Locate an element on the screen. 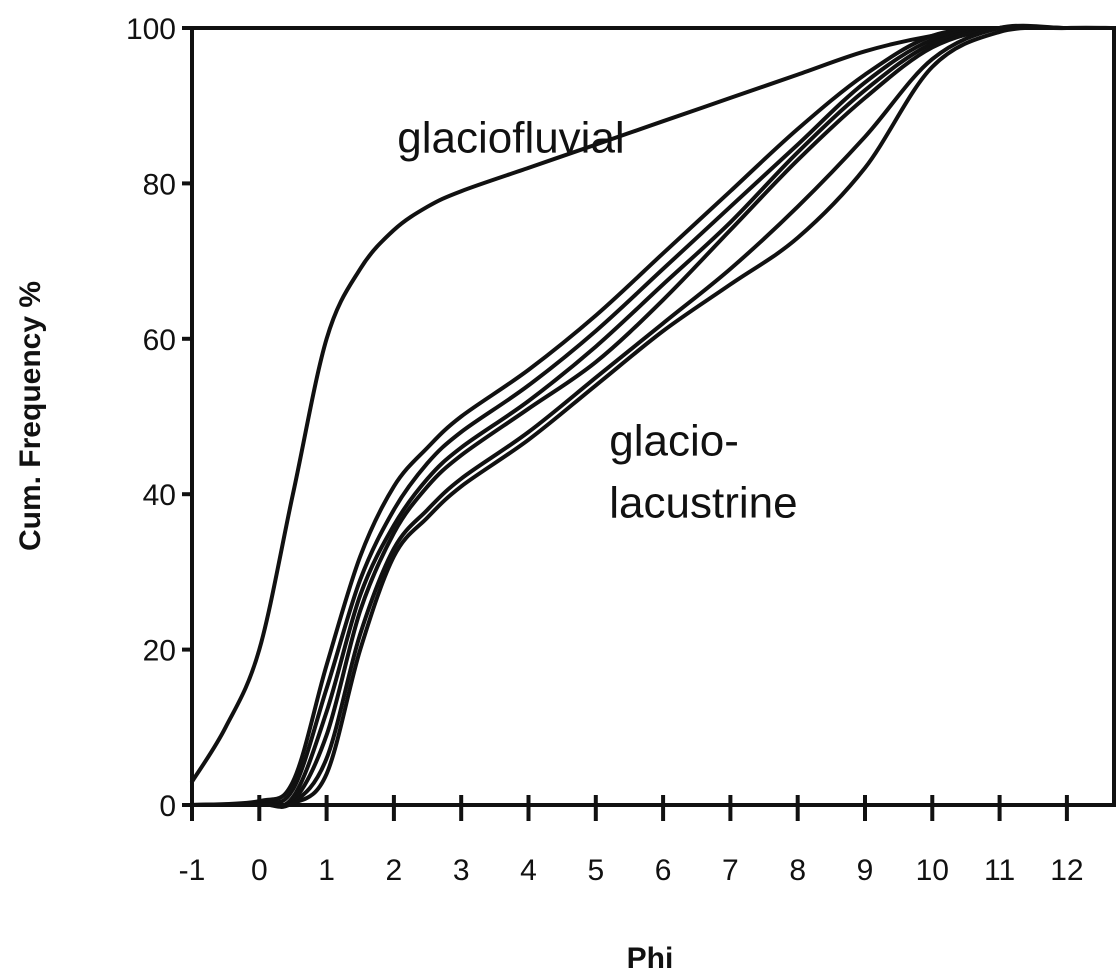  annotation-label: glaciofluvial is located at coordinates (510, 137).